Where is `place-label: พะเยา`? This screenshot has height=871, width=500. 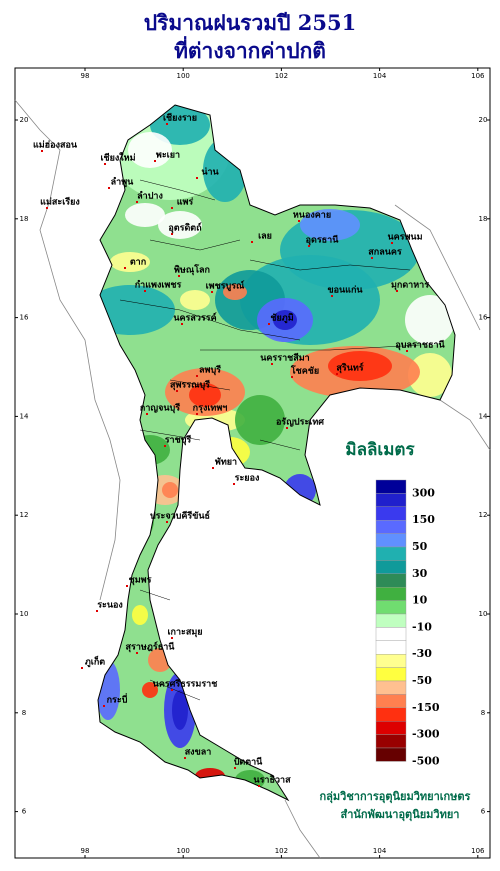 place-label: พะเยา is located at coordinates (168, 156).